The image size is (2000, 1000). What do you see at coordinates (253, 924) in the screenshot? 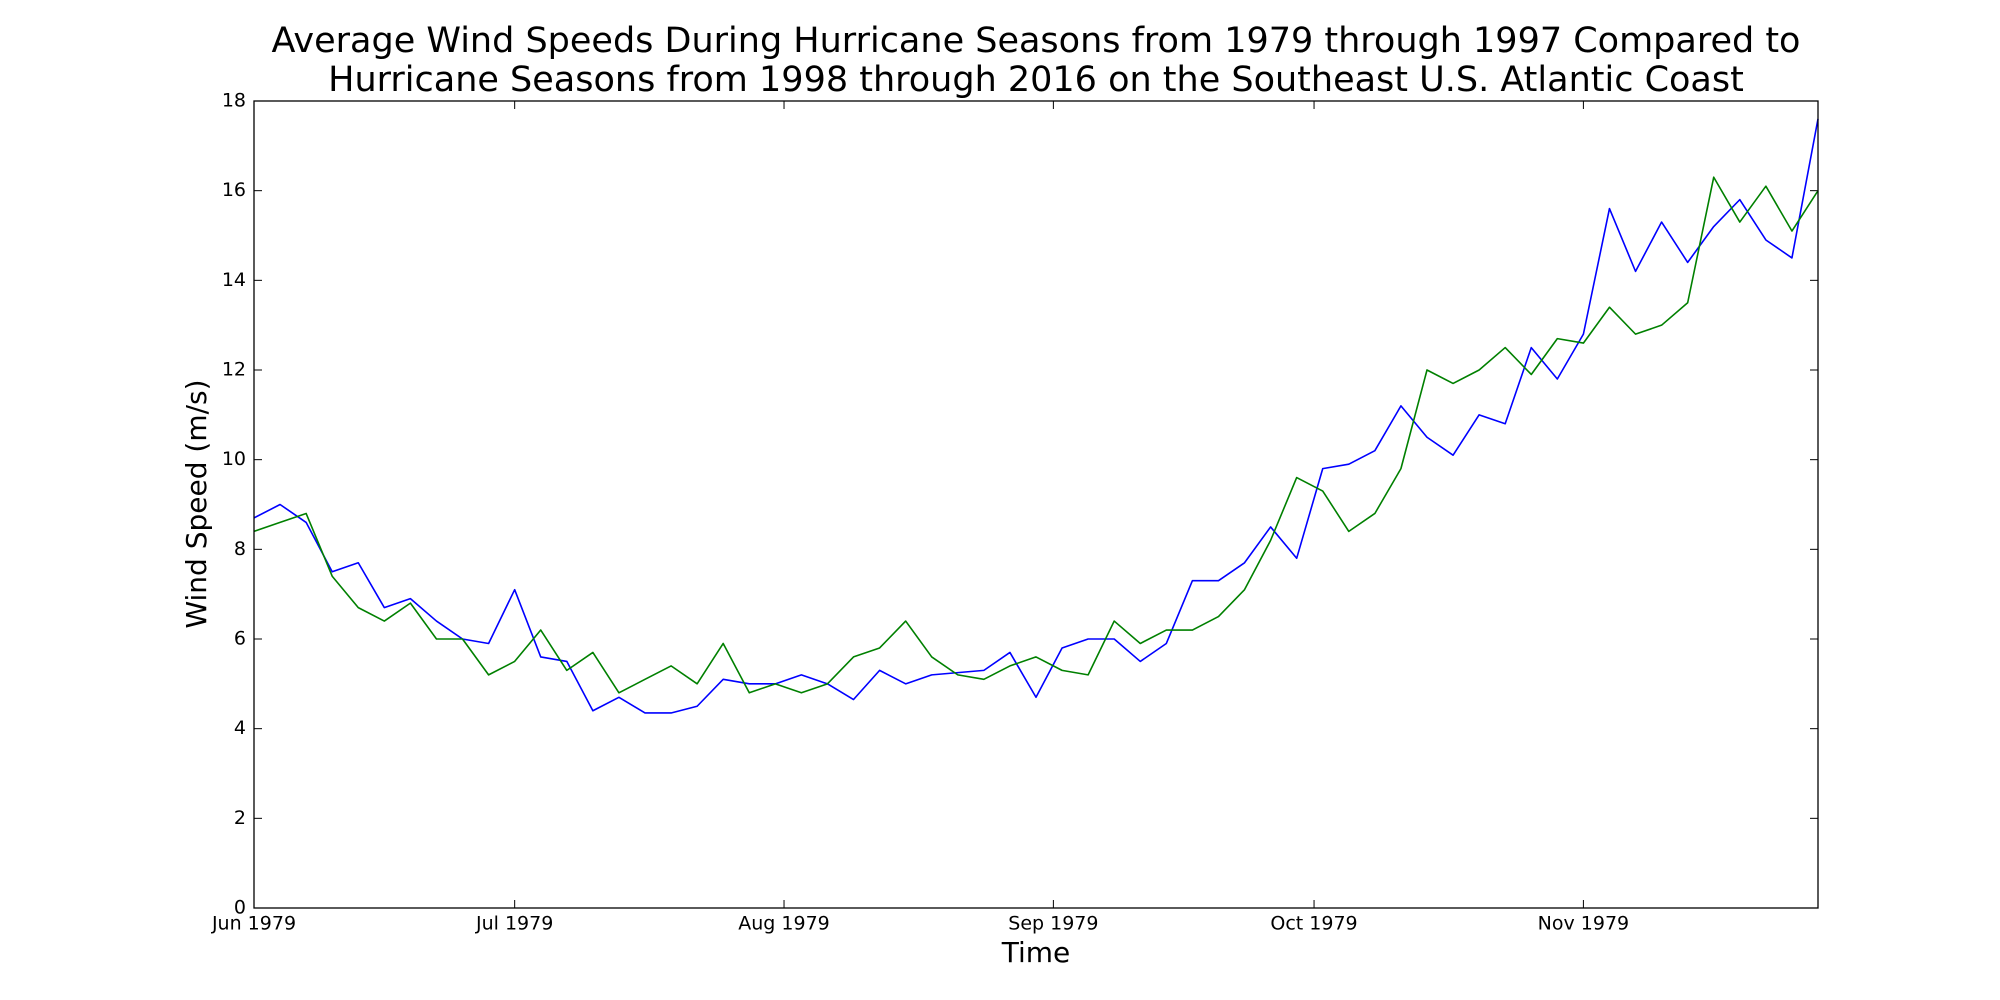
I see `x-tick-label: Jun 1979` at bounding box center [253, 924].